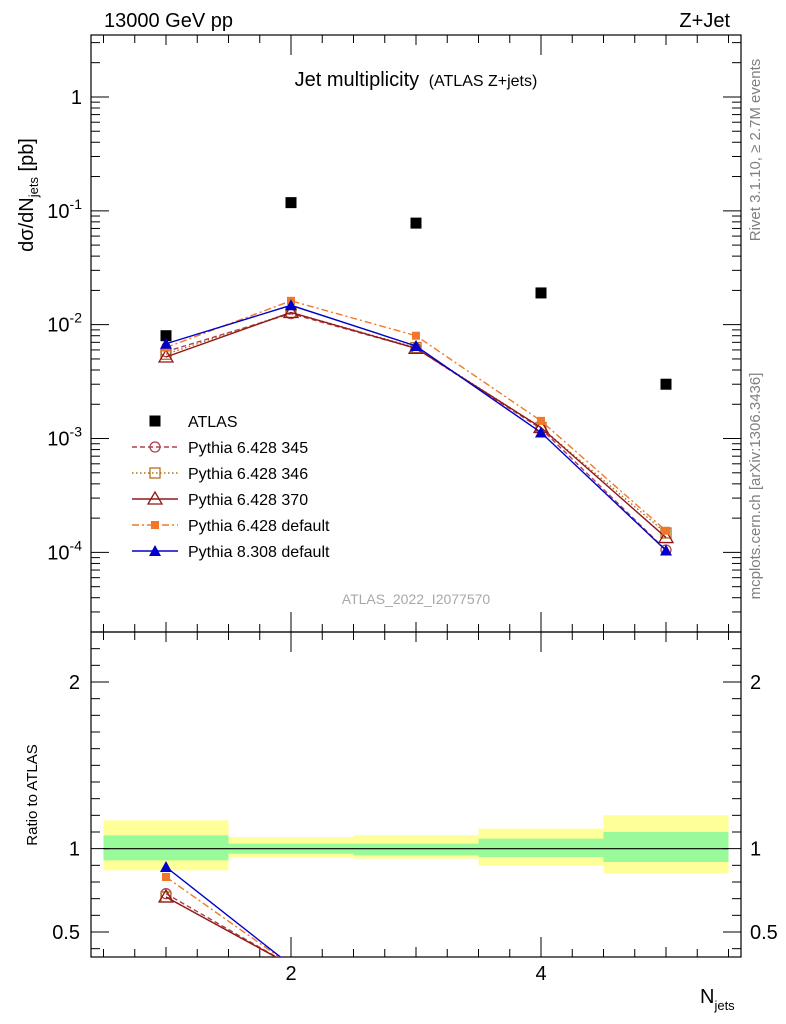  I want to click on analysis-watermark: ATLAS_2022_I2077570, so click(416, 599).